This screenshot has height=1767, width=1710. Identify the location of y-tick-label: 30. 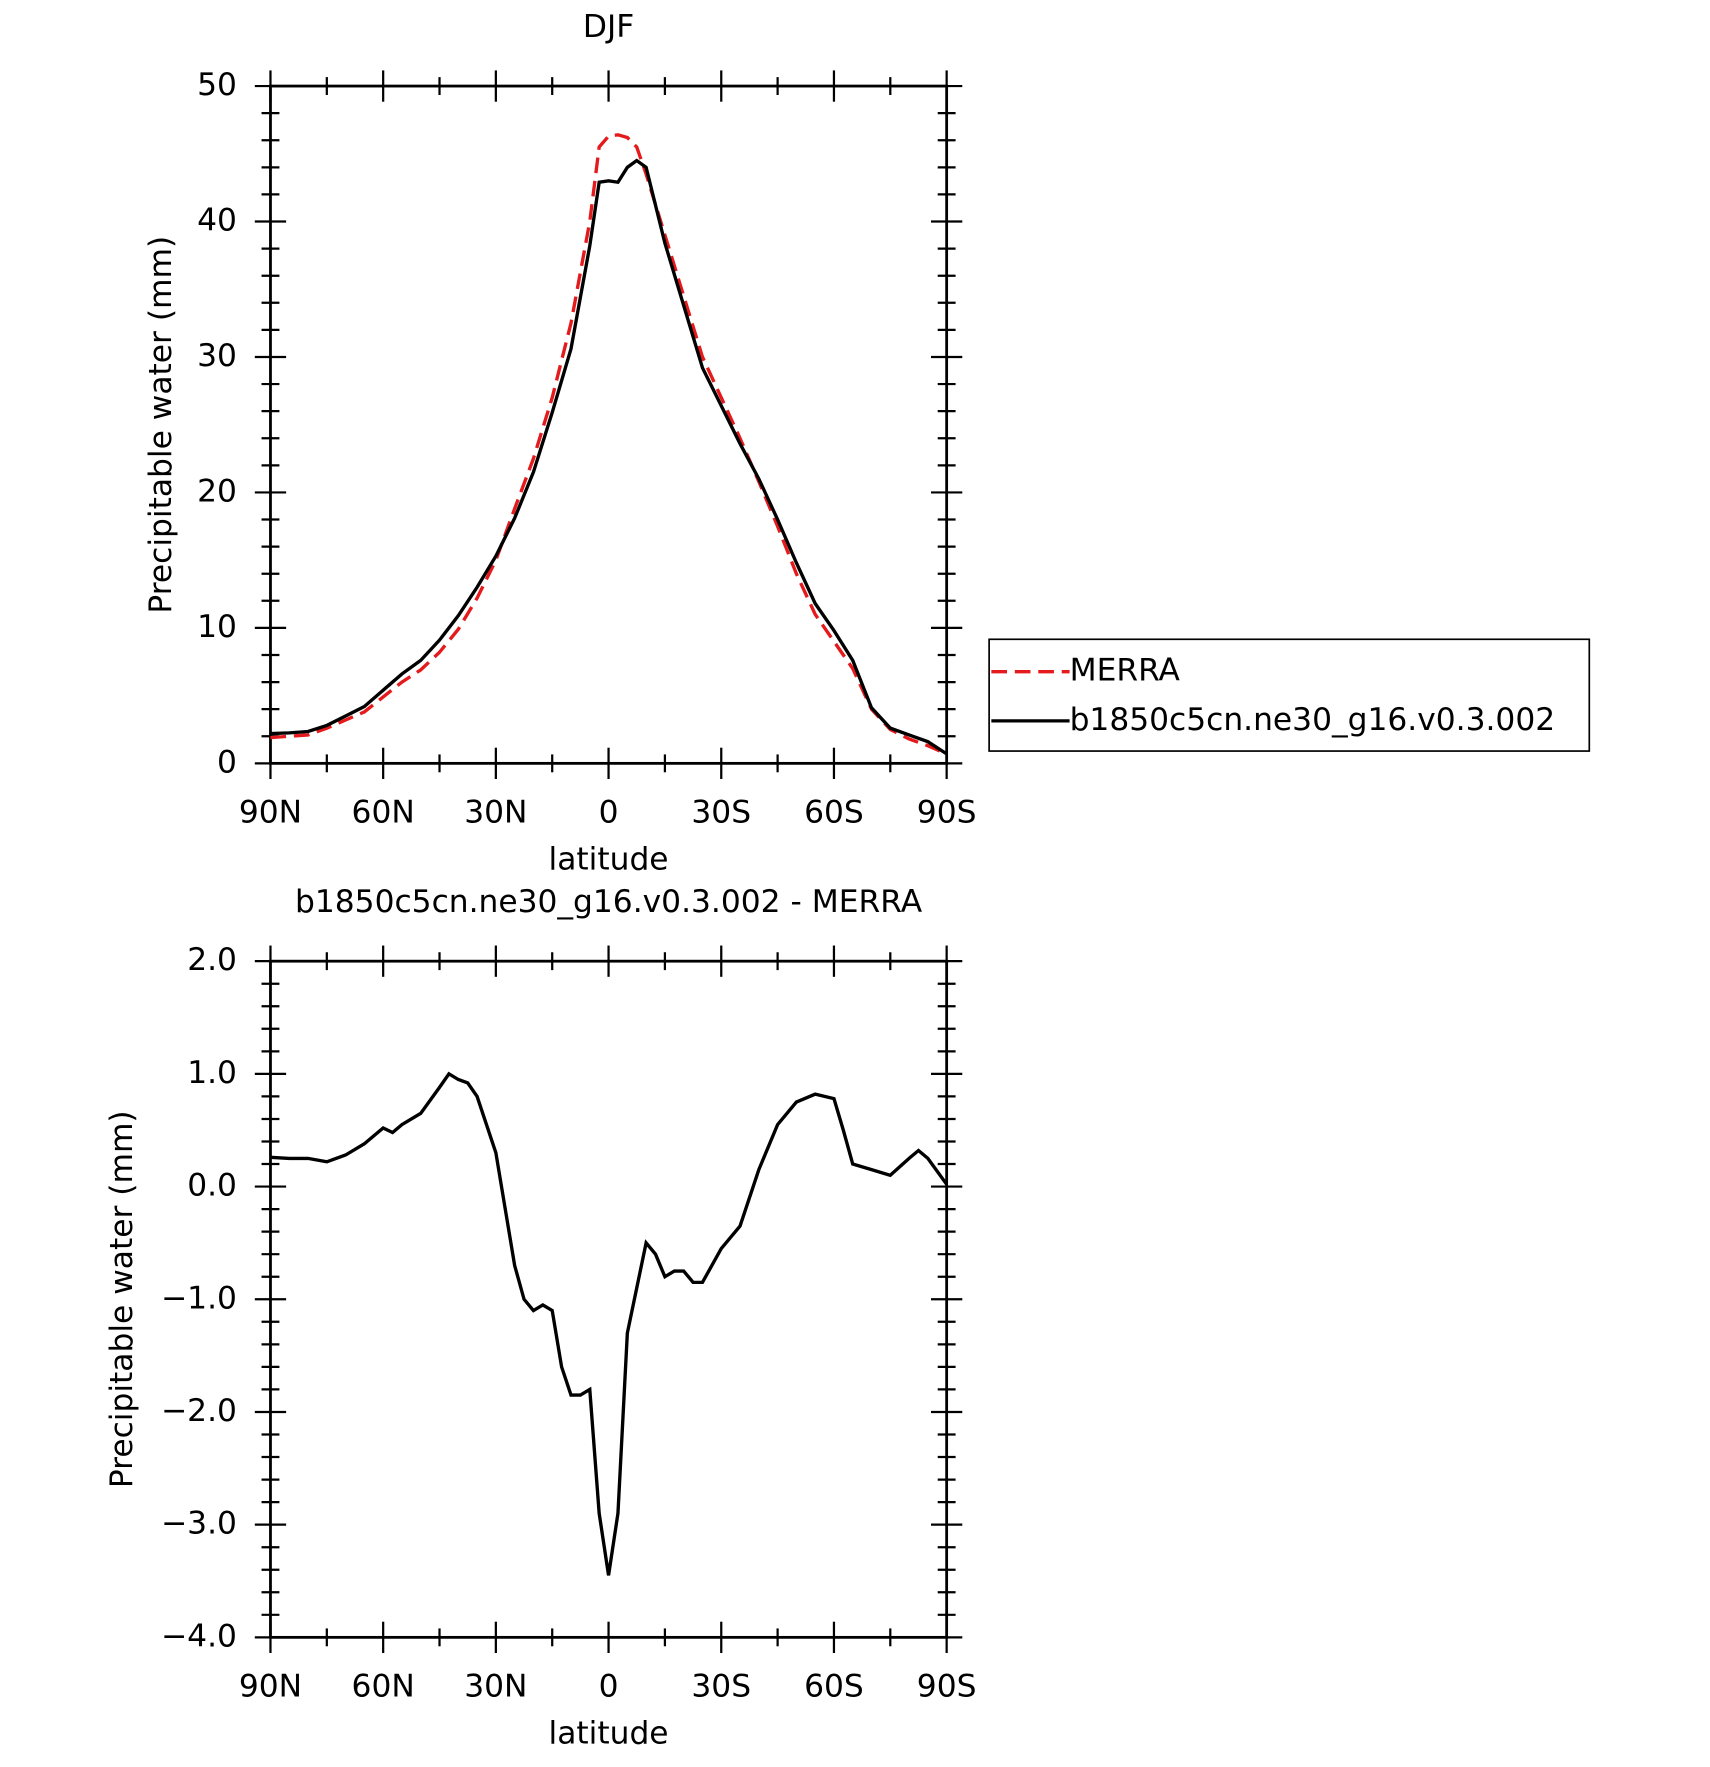
(217, 356).